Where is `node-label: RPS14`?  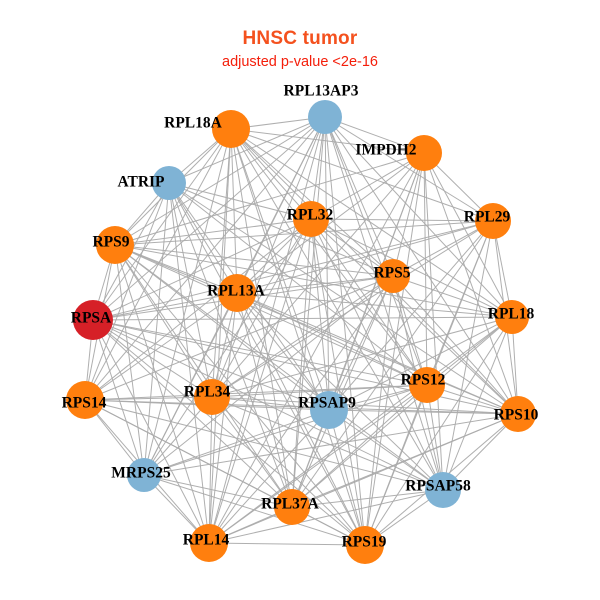 node-label: RPS14 is located at coordinates (84, 403).